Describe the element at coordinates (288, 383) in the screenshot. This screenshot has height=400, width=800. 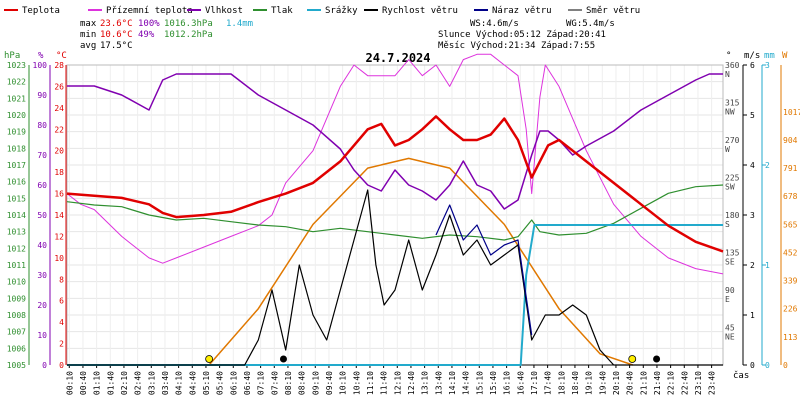
I see `x-tick-label: 08:10` at that location.